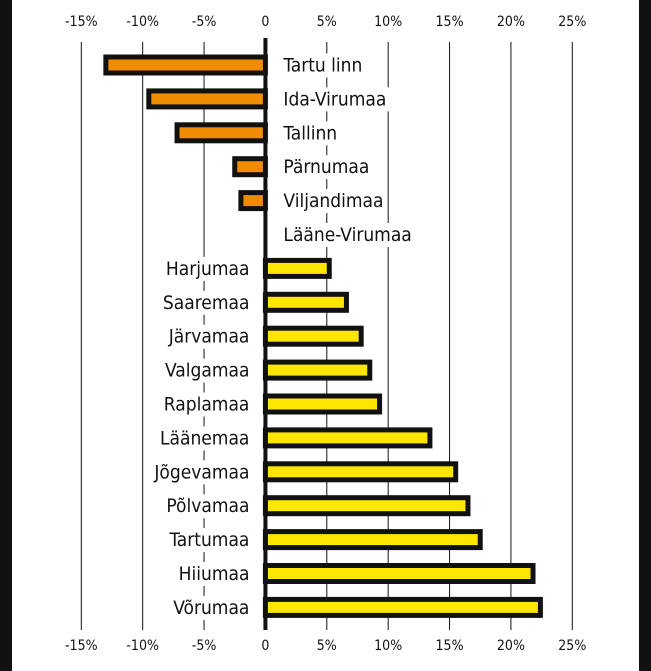 Image resolution: width=651 pixels, height=671 pixels. I want to click on category-label: Saaremaa, so click(206, 303).